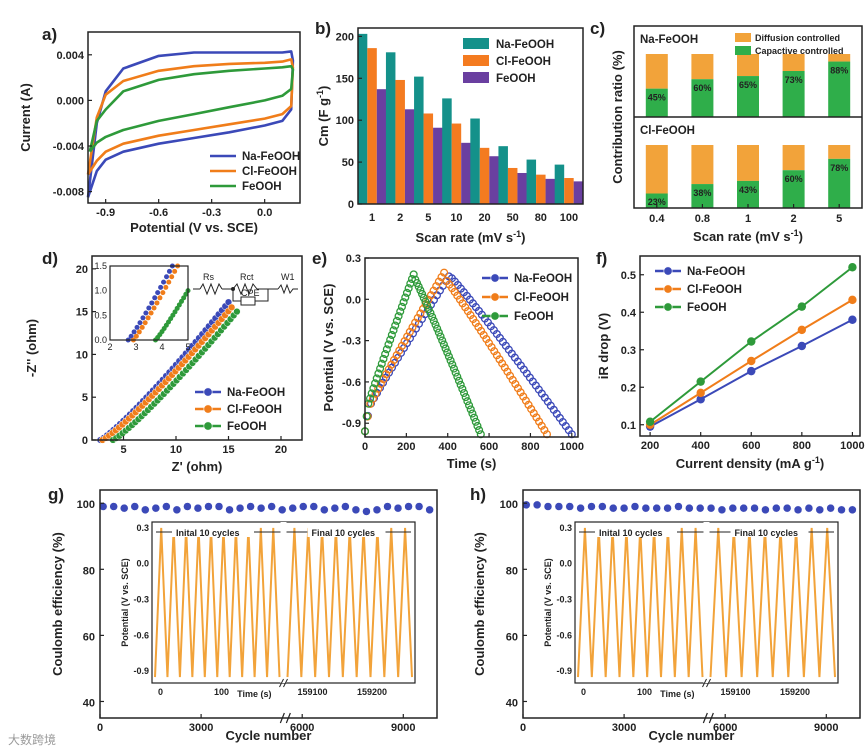 Image resolution: width=865 pixels, height=750 pixels. What do you see at coordinates (839, 71) in the screenshot?
I see `bar-value-label: 88%` at bounding box center [839, 71].